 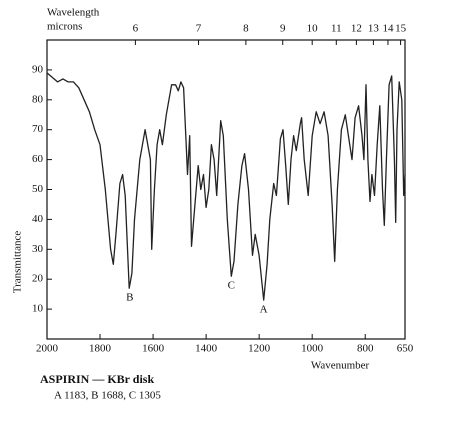 I want to click on x-tick-label: 1200, so click(x=259, y=349).